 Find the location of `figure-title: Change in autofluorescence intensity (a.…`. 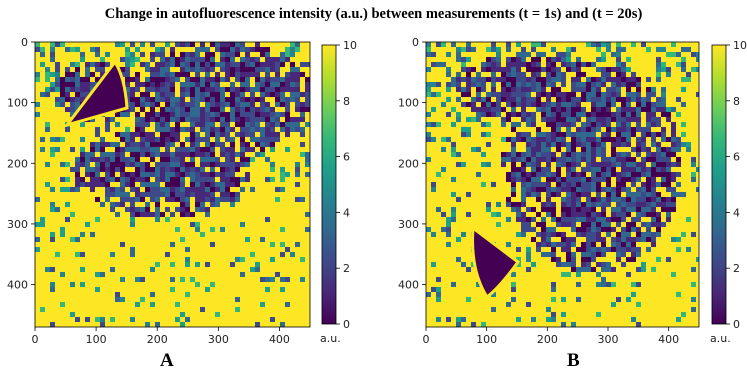

figure-title: Change in autofluorescence intensity (a.… is located at coordinates (373, 14).